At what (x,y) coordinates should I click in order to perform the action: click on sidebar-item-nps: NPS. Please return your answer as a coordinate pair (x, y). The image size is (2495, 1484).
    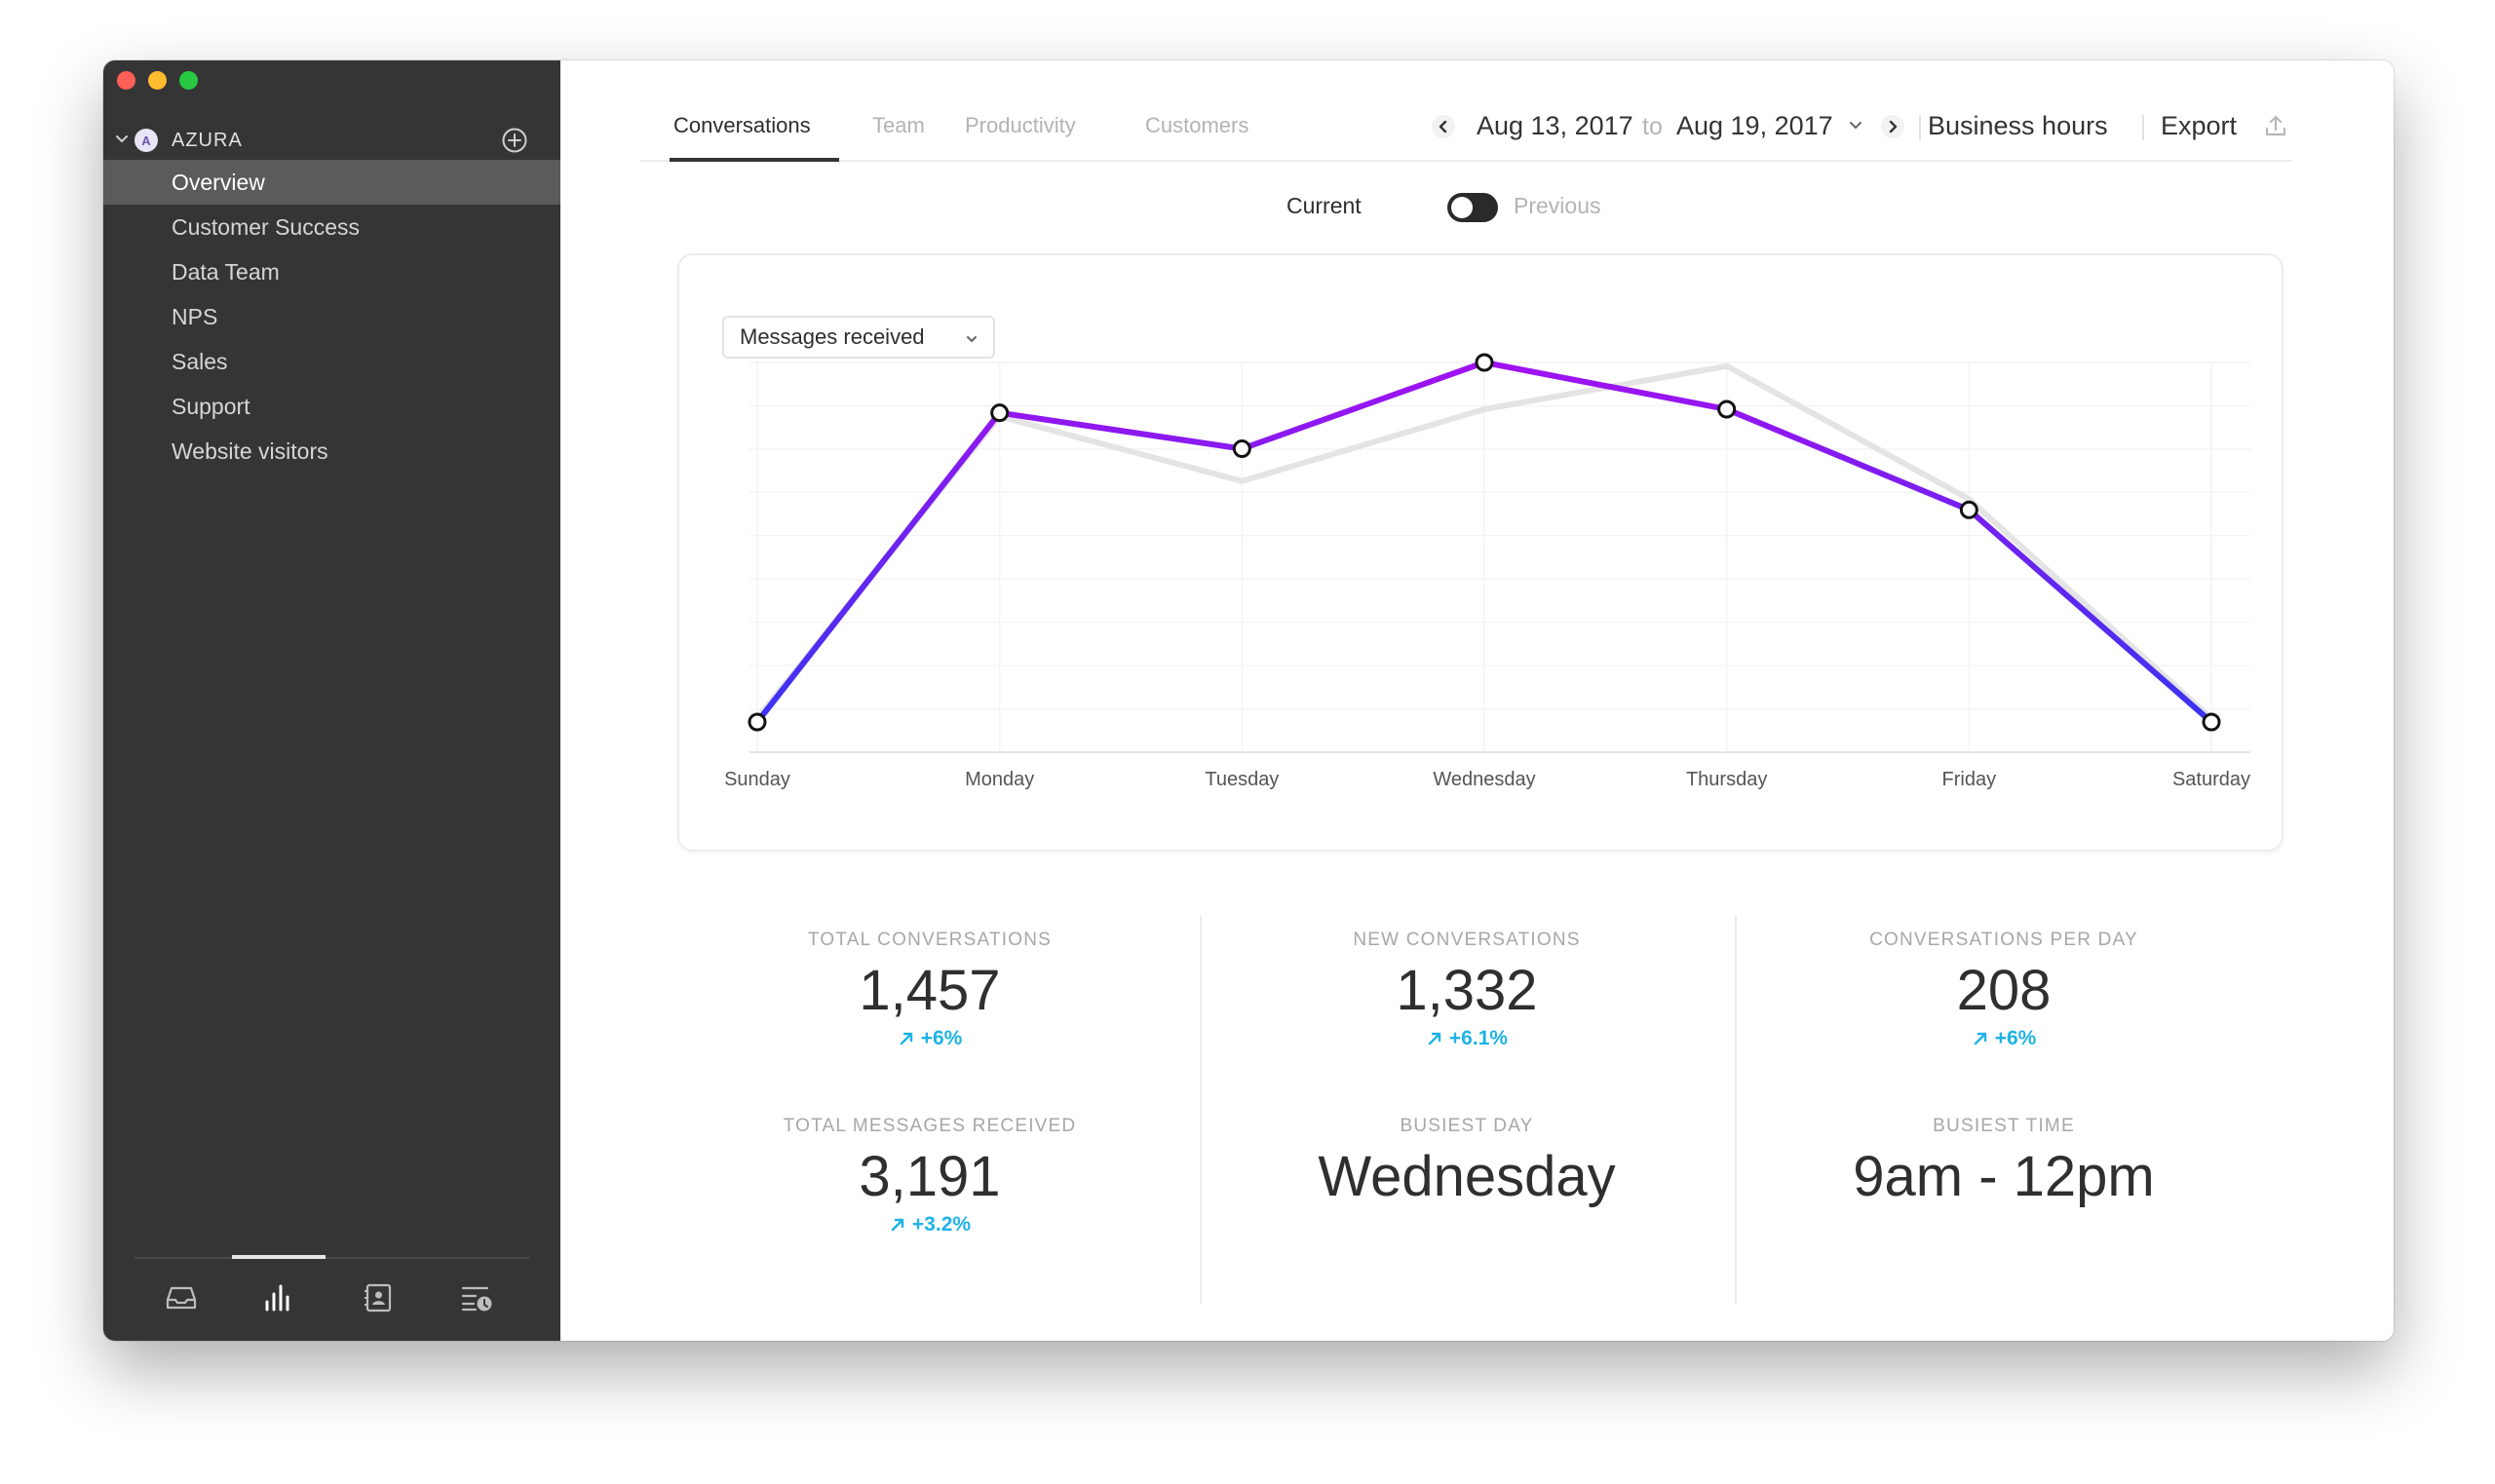
    Looking at the image, I should click on (331, 316).